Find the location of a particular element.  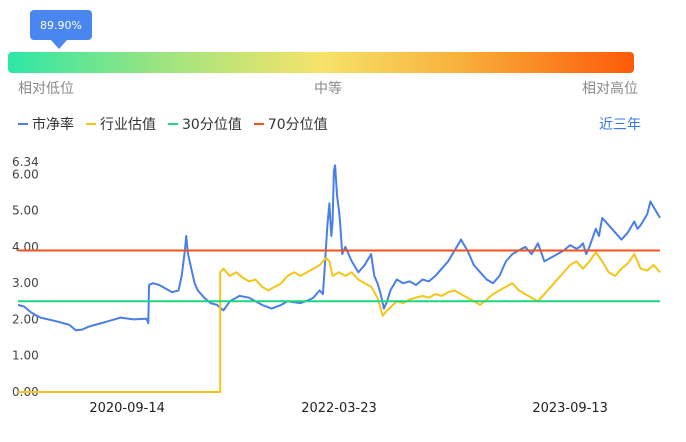

legend-label-industry: 行业估值 is located at coordinates (128, 125).